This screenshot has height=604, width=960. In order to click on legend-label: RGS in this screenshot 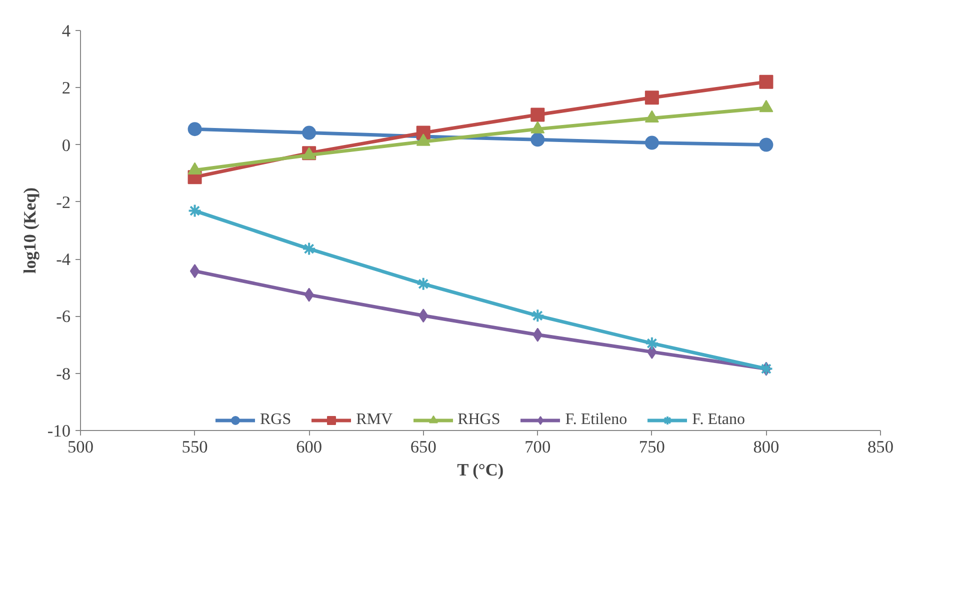, I will do `click(276, 420)`.